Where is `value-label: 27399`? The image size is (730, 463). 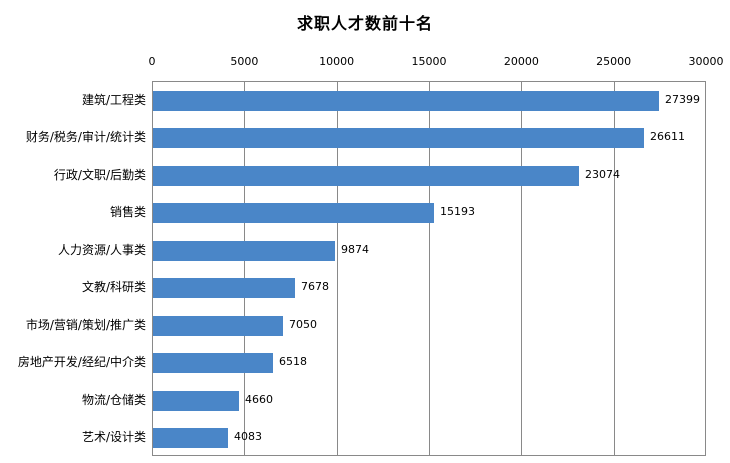 value-label: 27399 is located at coordinates (682, 99).